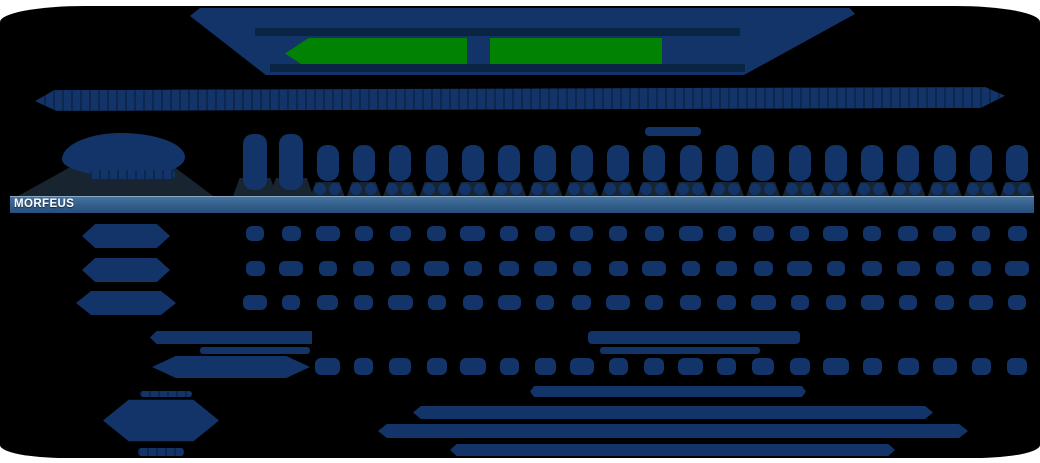 The height and width of the screenshot is (463, 1040). Describe the element at coordinates (680, 350) in the screenshot. I see `note-right-sub-silhouette` at that location.